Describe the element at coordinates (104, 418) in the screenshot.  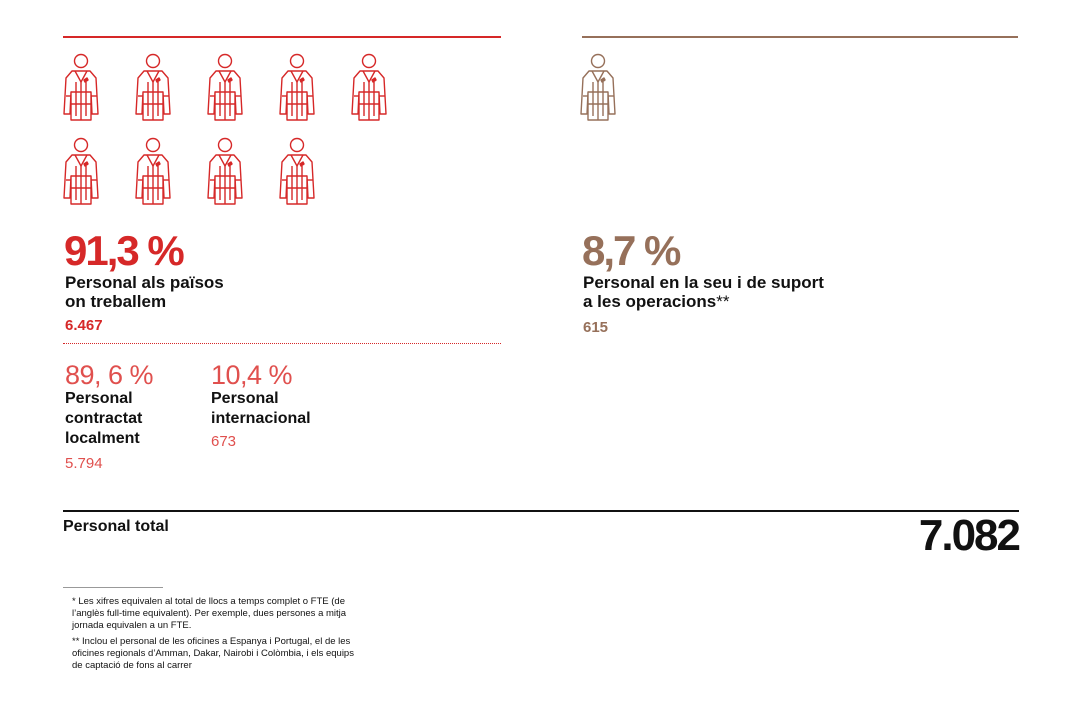
I see `local-contract-label-2: contractat` at that location.